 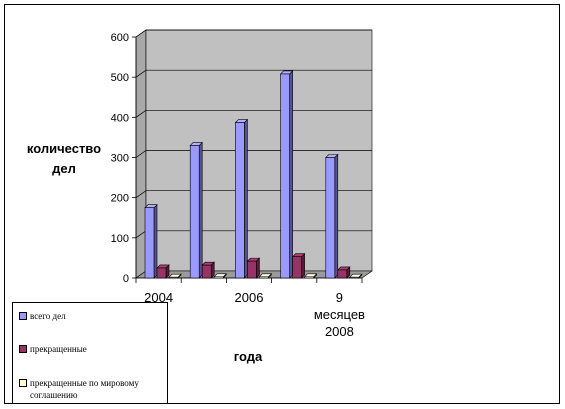 I want to click on legend-label-total: всего дел, so click(x=48, y=316).